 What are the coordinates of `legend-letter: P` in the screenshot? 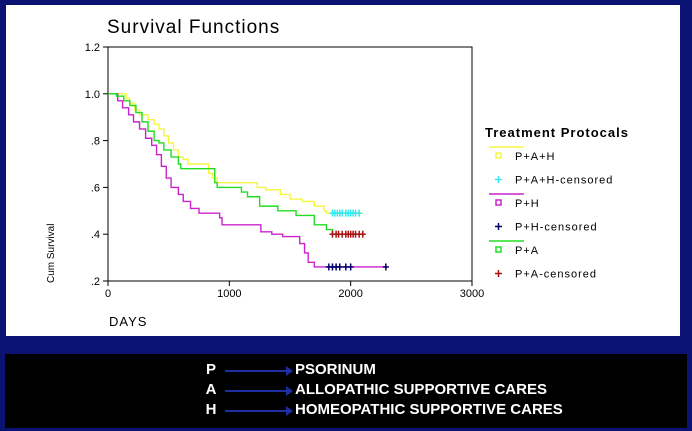 It's located at (210, 369).